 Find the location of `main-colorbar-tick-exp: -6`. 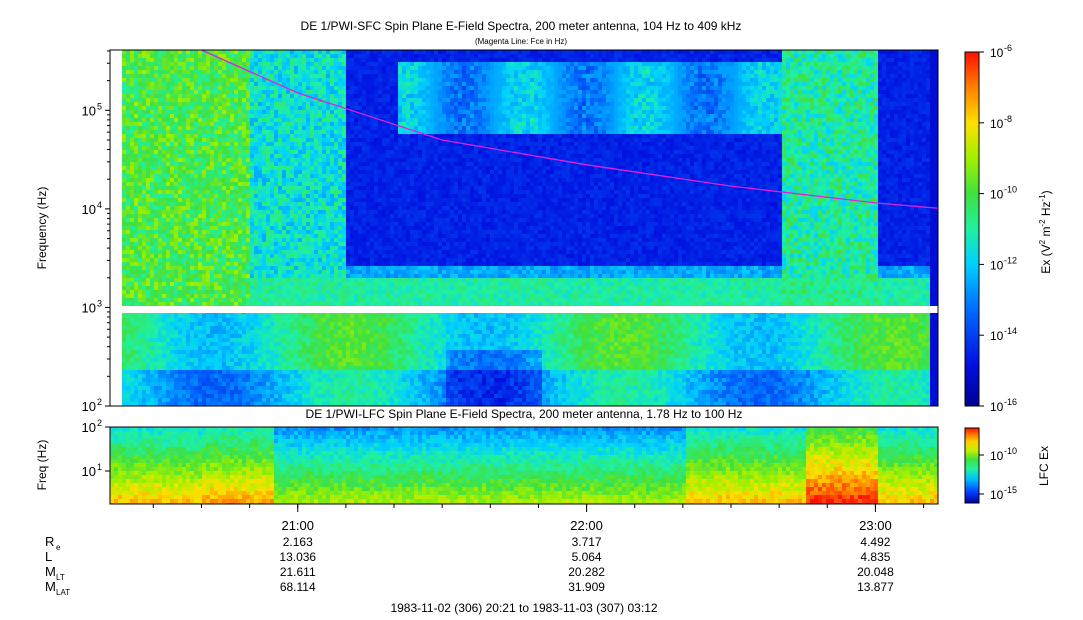

main-colorbar-tick-exp: -6 is located at coordinates (1008, 48).